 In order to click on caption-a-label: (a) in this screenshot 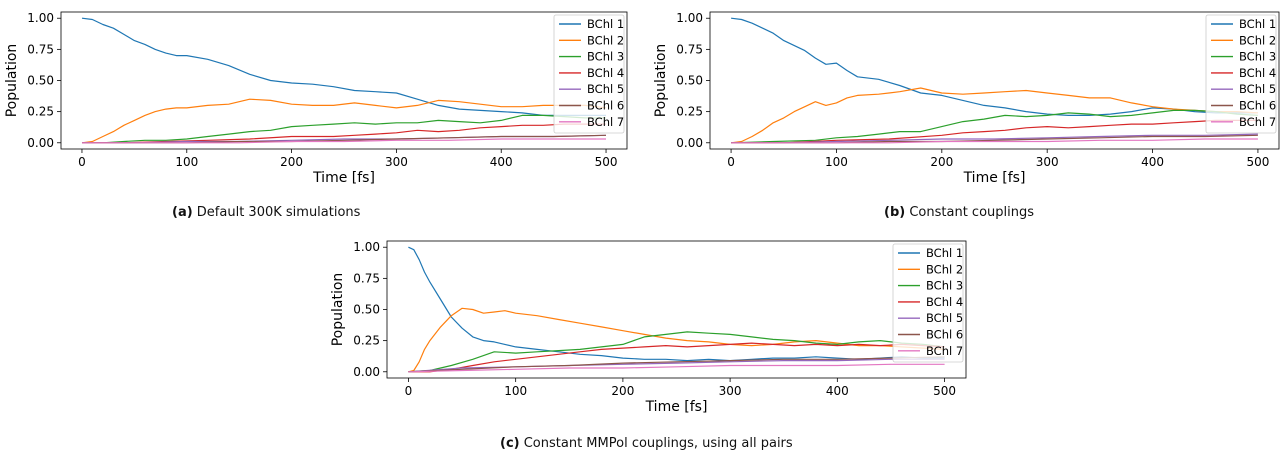, I will do `click(182, 212)`.